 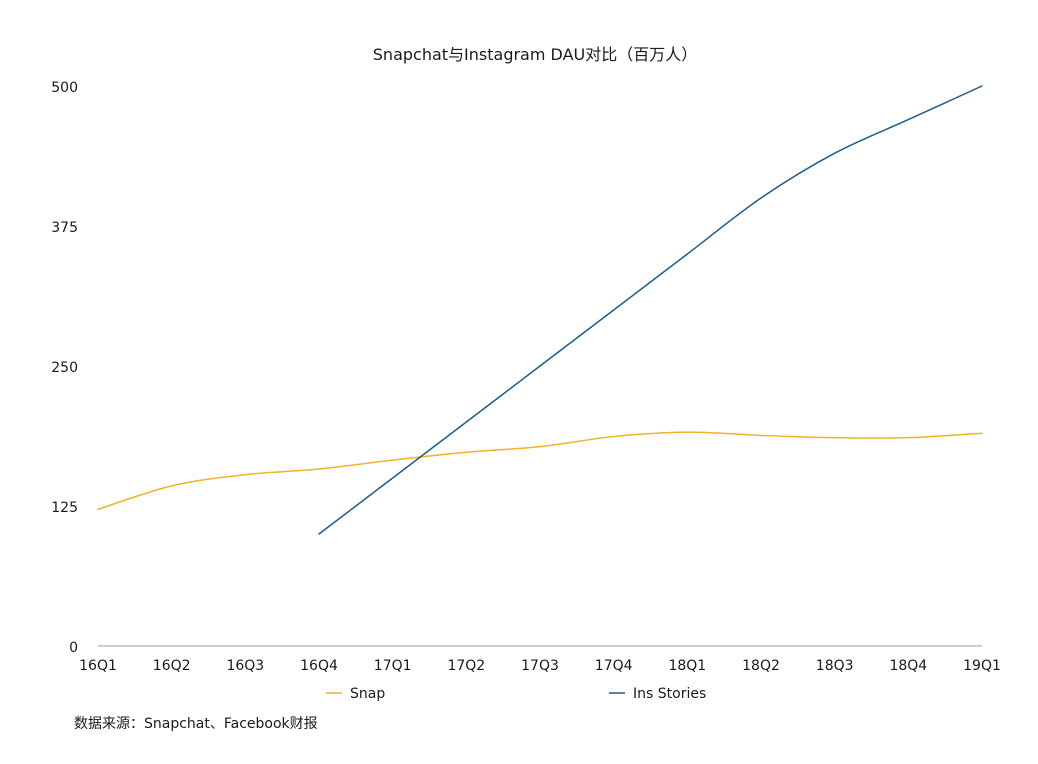 What do you see at coordinates (64, 228) in the screenshot?
I see `y-tick-label: 375` at bounding box center [64, 228].